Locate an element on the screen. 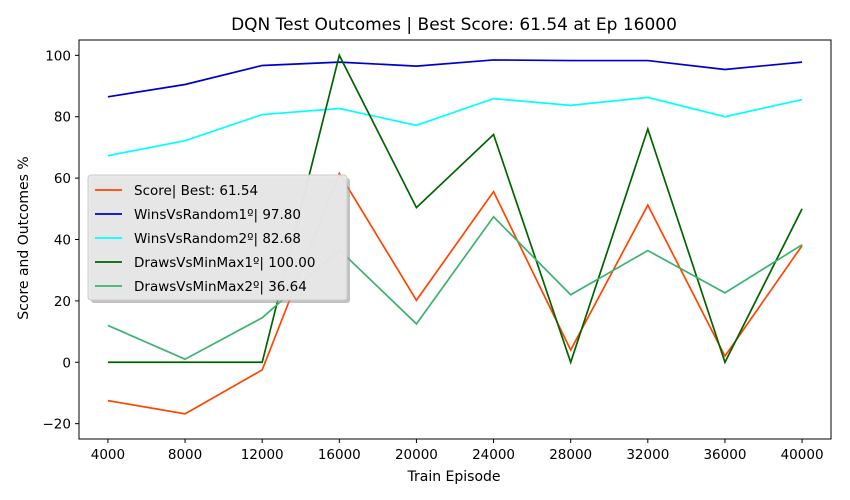  x-axis-label: Train Episode is located at coordinates (453, 477).